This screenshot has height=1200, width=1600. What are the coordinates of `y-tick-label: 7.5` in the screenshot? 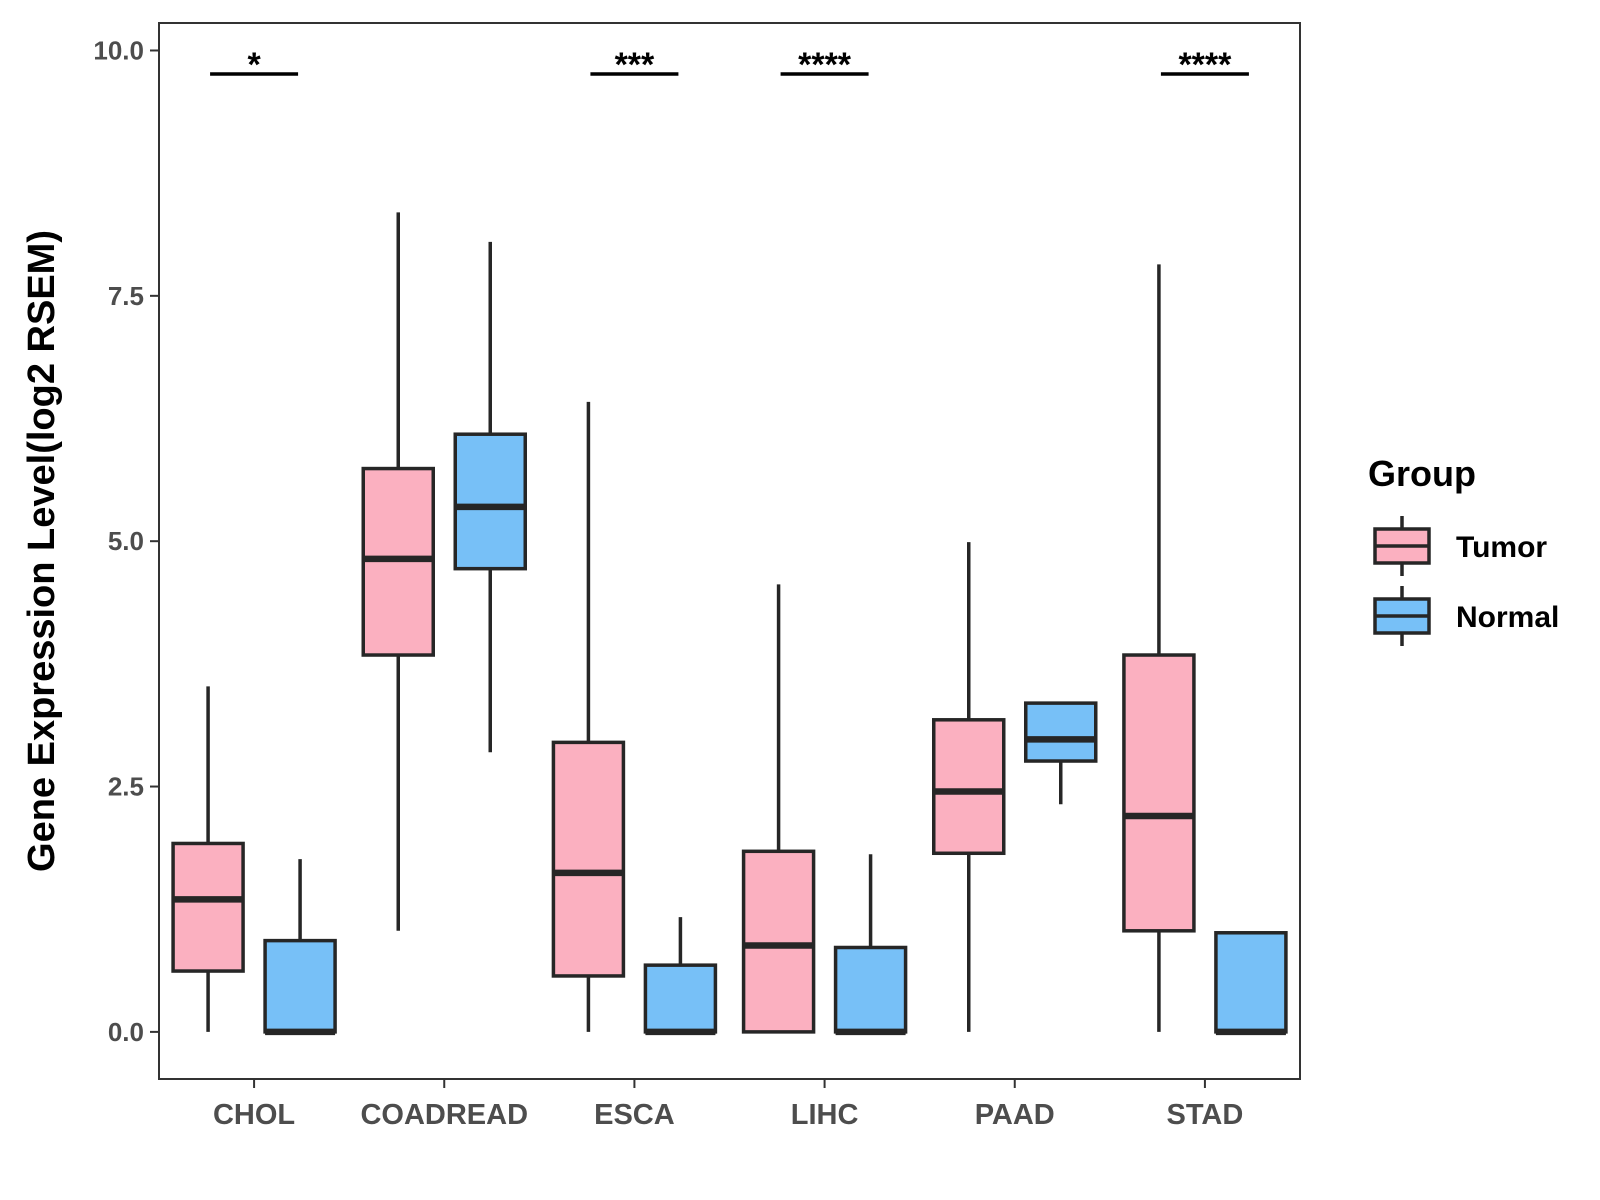 It's located at (126, 296).